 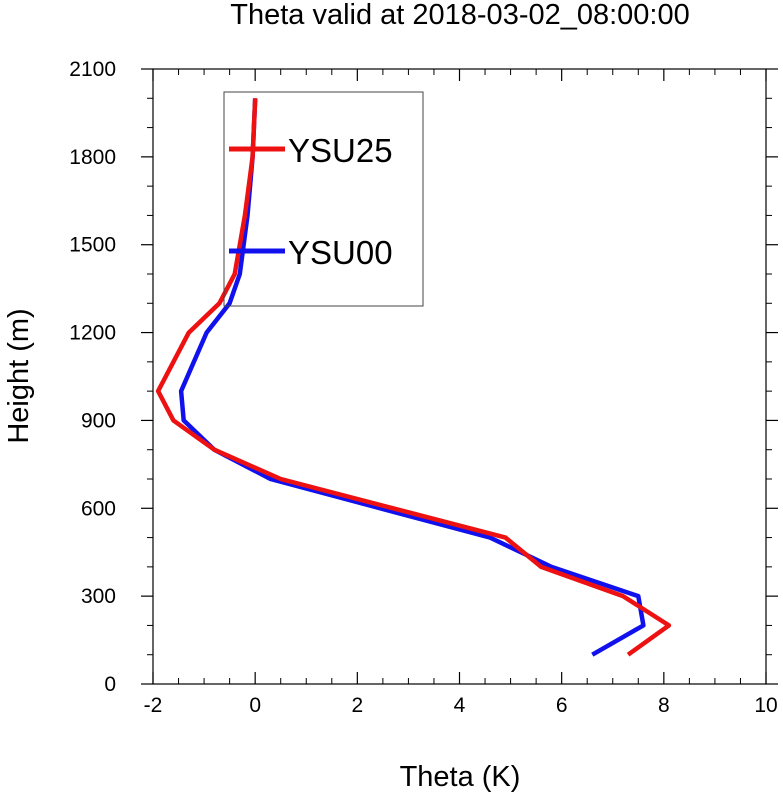 What do you see at coordinates (765, 705) in the screenshot?
I see `x-tick-label: 10` at bounding box center [765, 705].